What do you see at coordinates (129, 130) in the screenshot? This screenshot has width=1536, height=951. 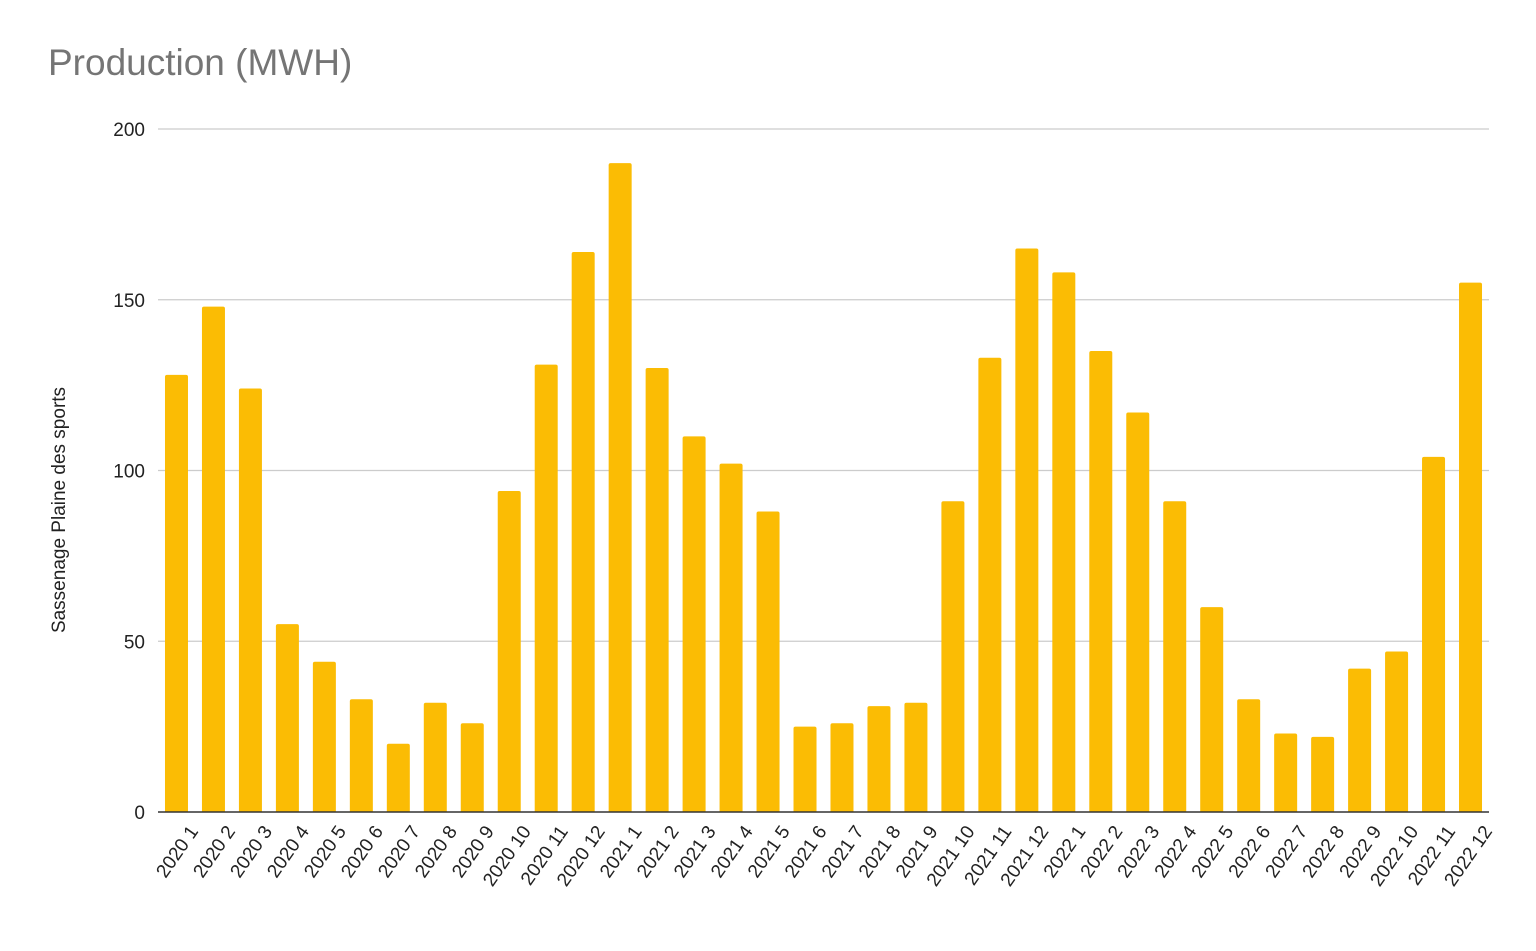 I see `y-tick-label: 200` at bounding box center [129, 130].